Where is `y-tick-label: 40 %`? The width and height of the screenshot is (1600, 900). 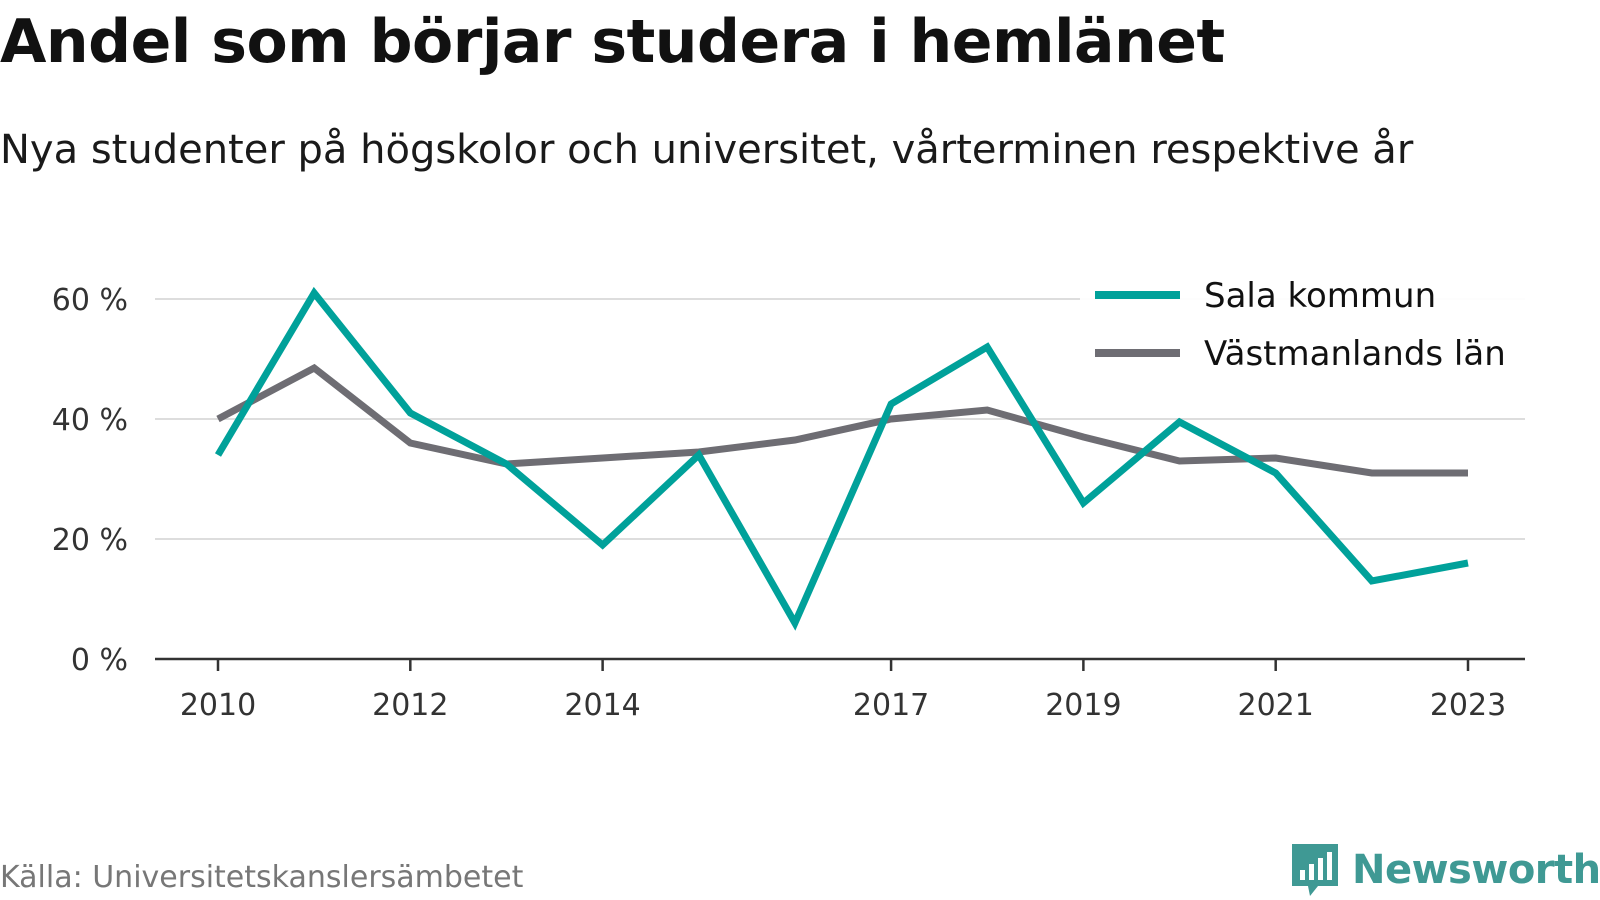 y-tick-label: 40 % is located at coordinates (90, 420).